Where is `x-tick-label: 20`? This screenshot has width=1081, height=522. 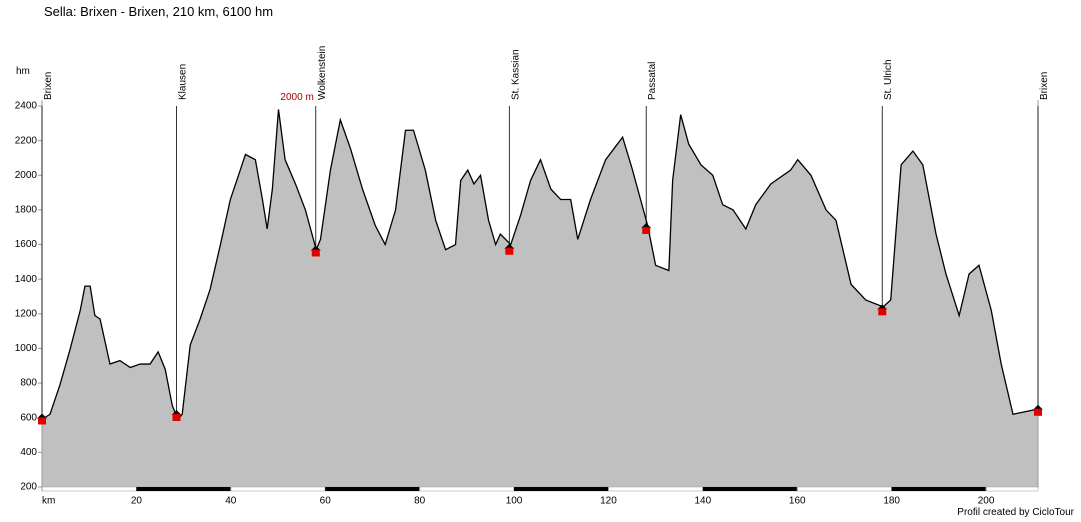
x-tick-label: 20 is located at coordinates (137, 501).